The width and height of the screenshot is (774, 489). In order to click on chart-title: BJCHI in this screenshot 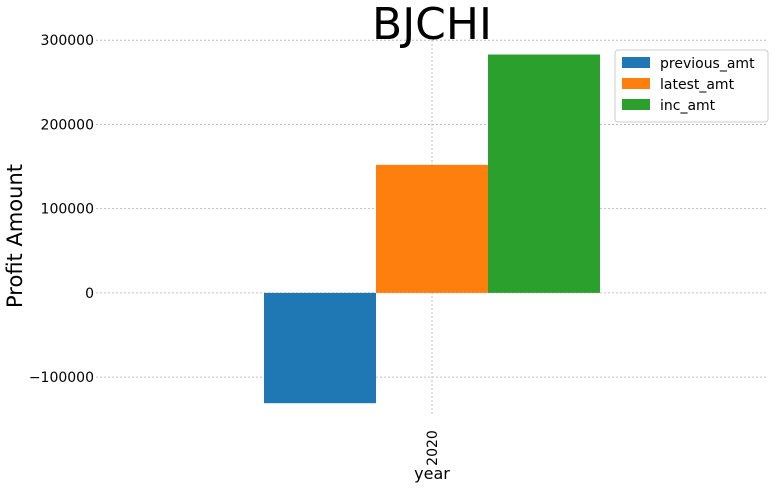, I will do `click(432, 25)`.